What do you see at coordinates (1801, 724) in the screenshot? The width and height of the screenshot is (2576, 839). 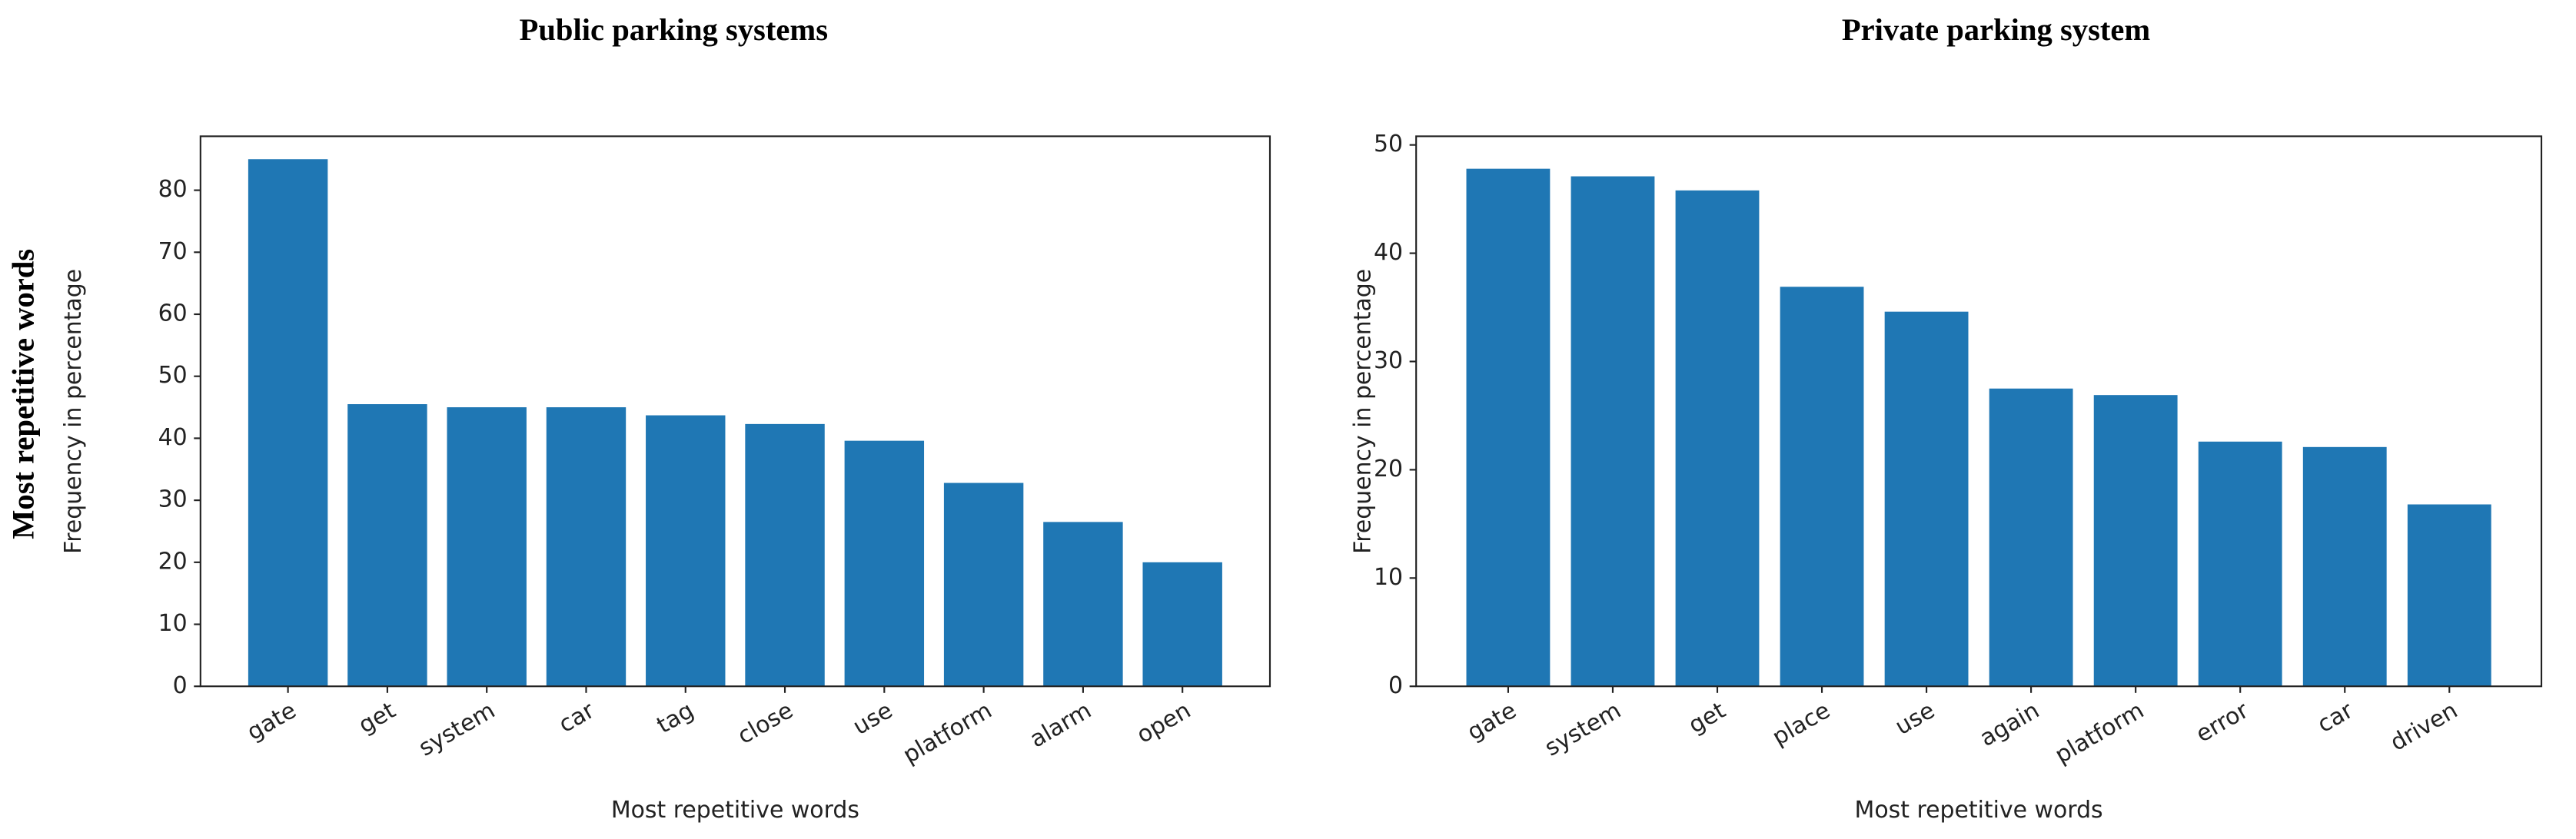 I see `x-tick-label: place` at bounding box center [1801, 724].